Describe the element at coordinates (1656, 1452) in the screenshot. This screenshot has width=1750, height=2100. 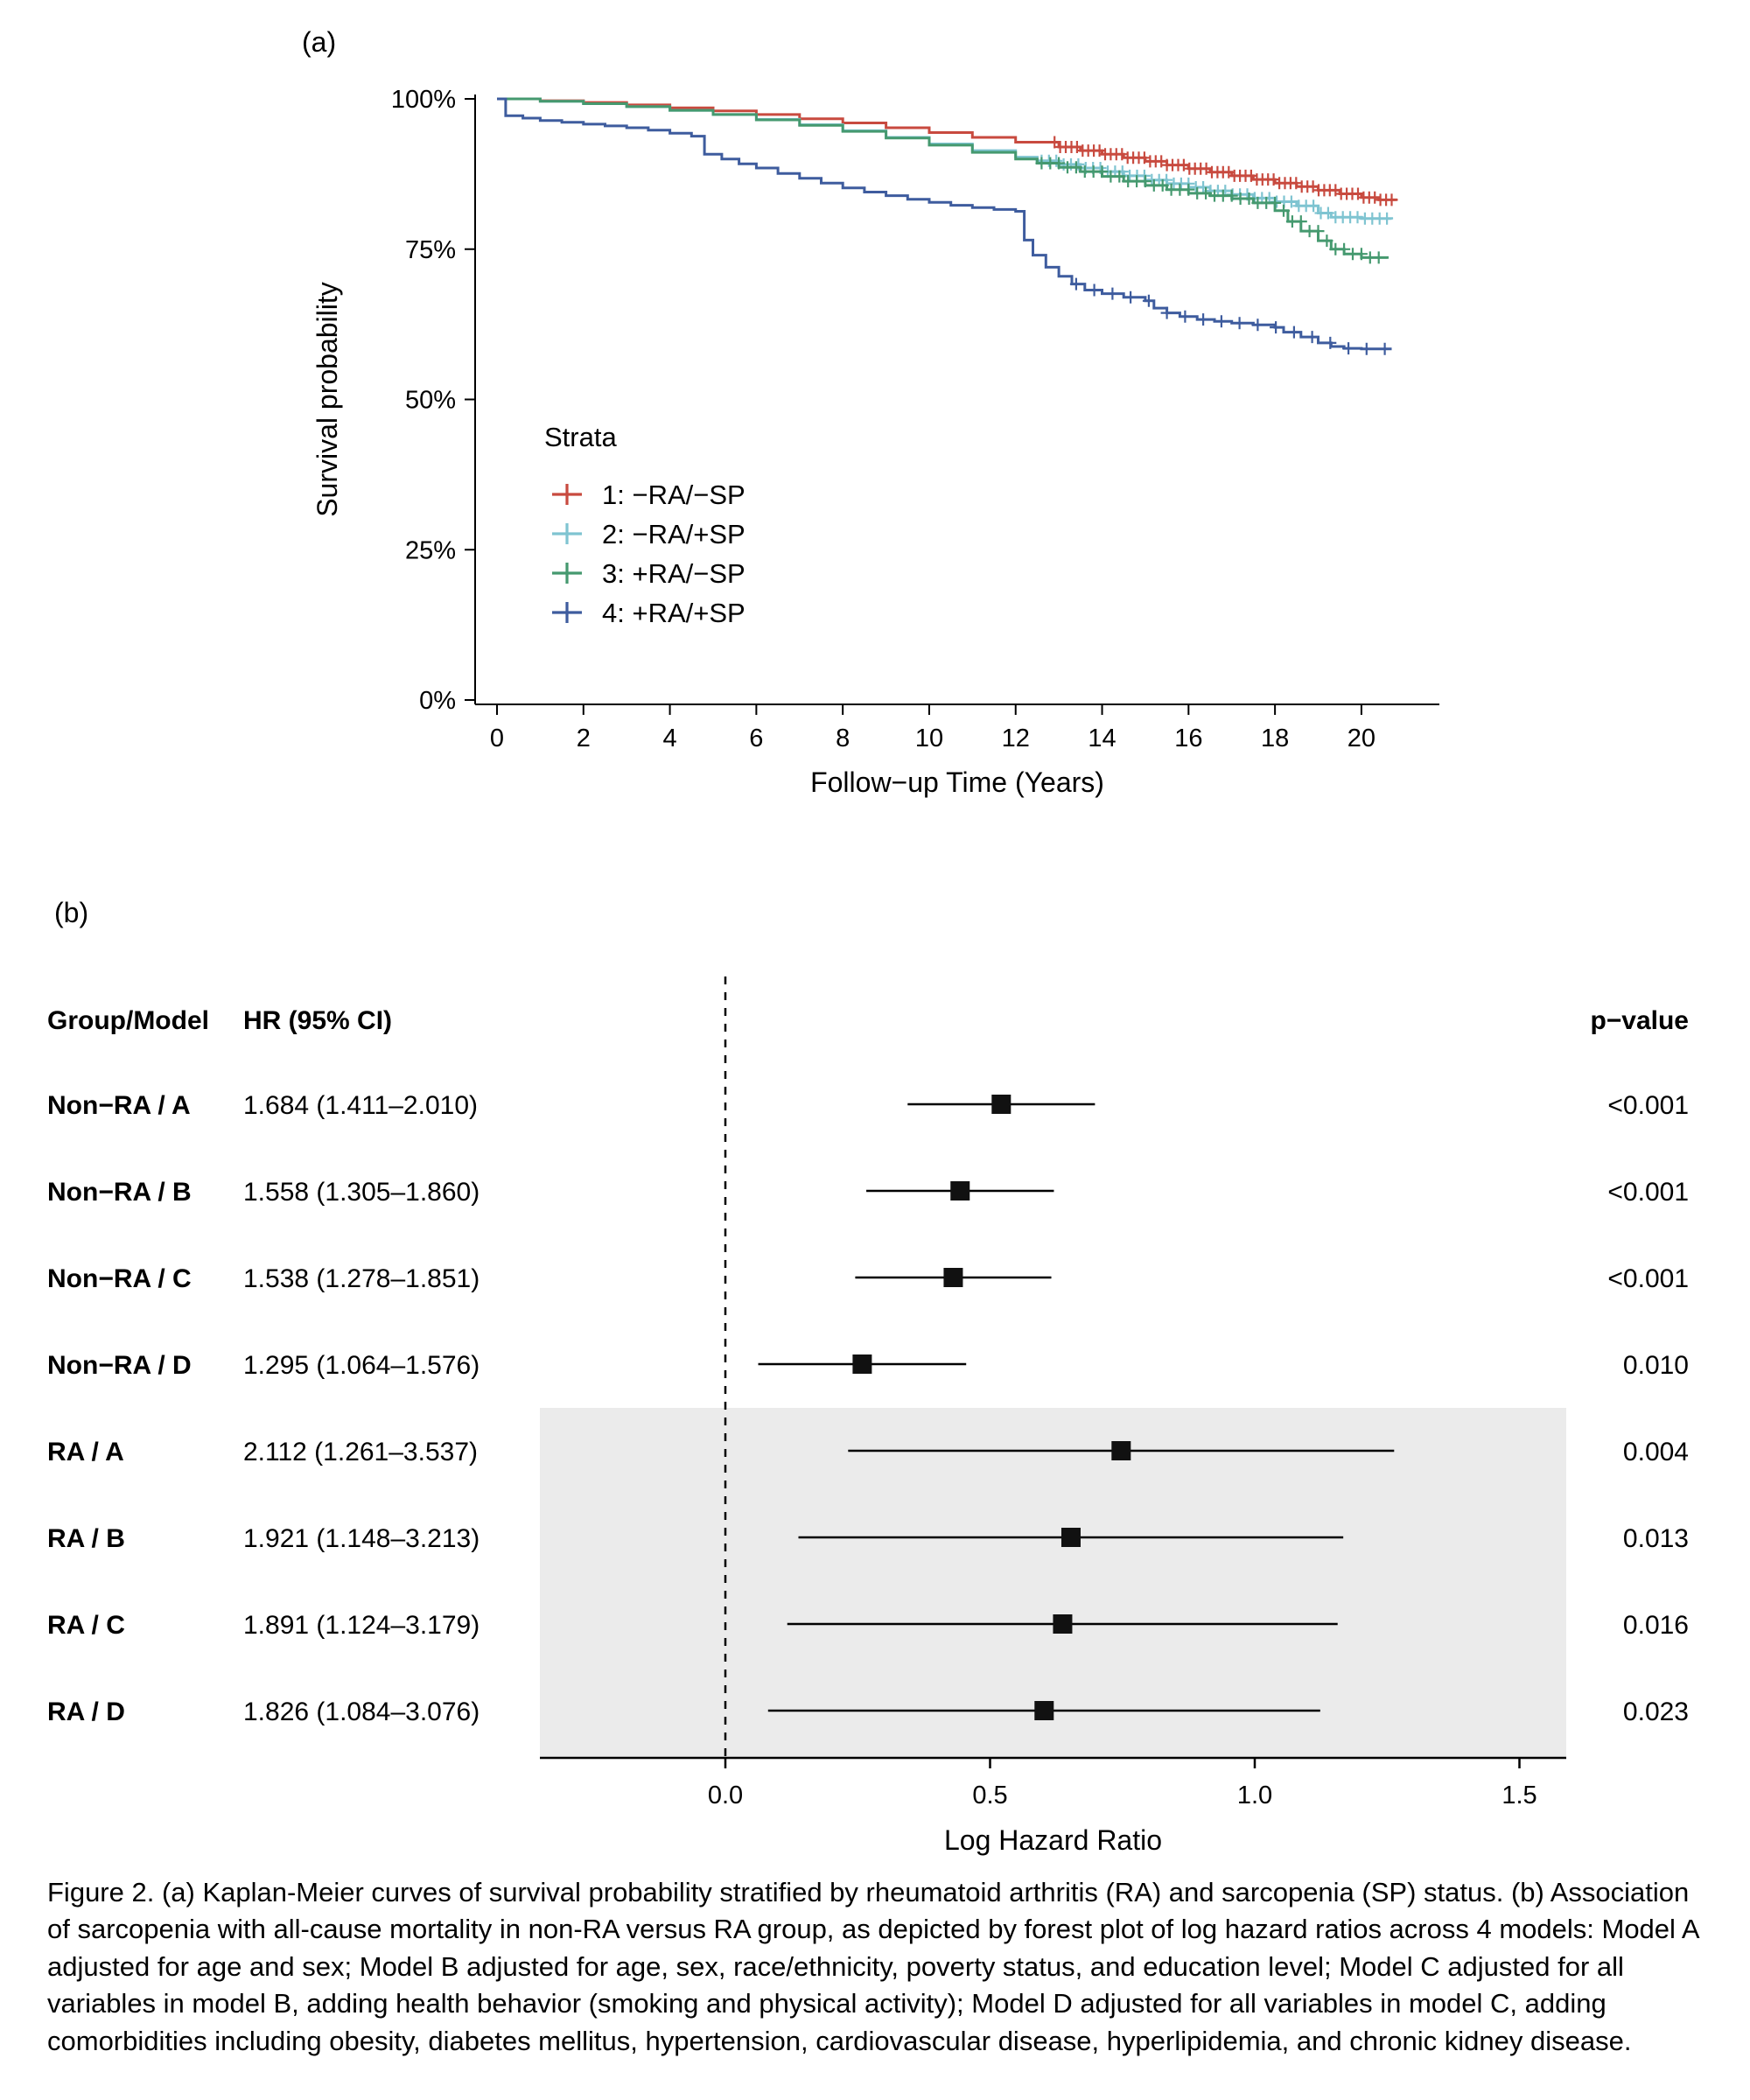
I see `row-p-value: 0.004` at that location.